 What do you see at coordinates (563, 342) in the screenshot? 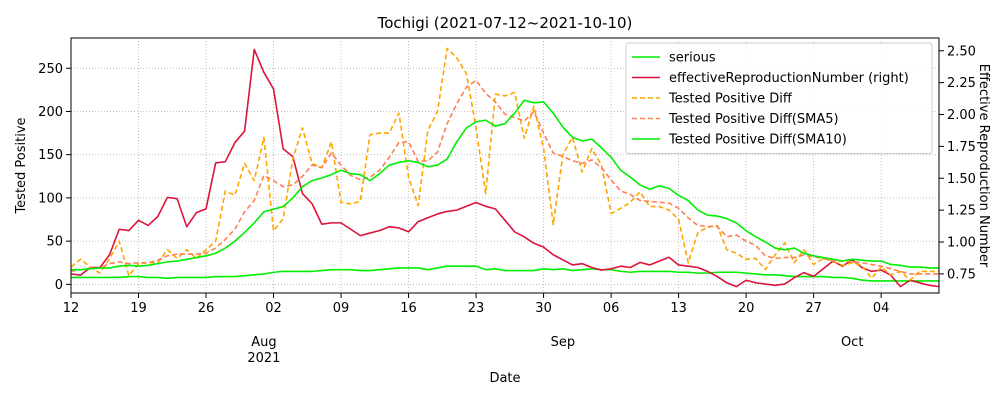
I see `x-month-label: Sep` at bounding box center [563, 342].